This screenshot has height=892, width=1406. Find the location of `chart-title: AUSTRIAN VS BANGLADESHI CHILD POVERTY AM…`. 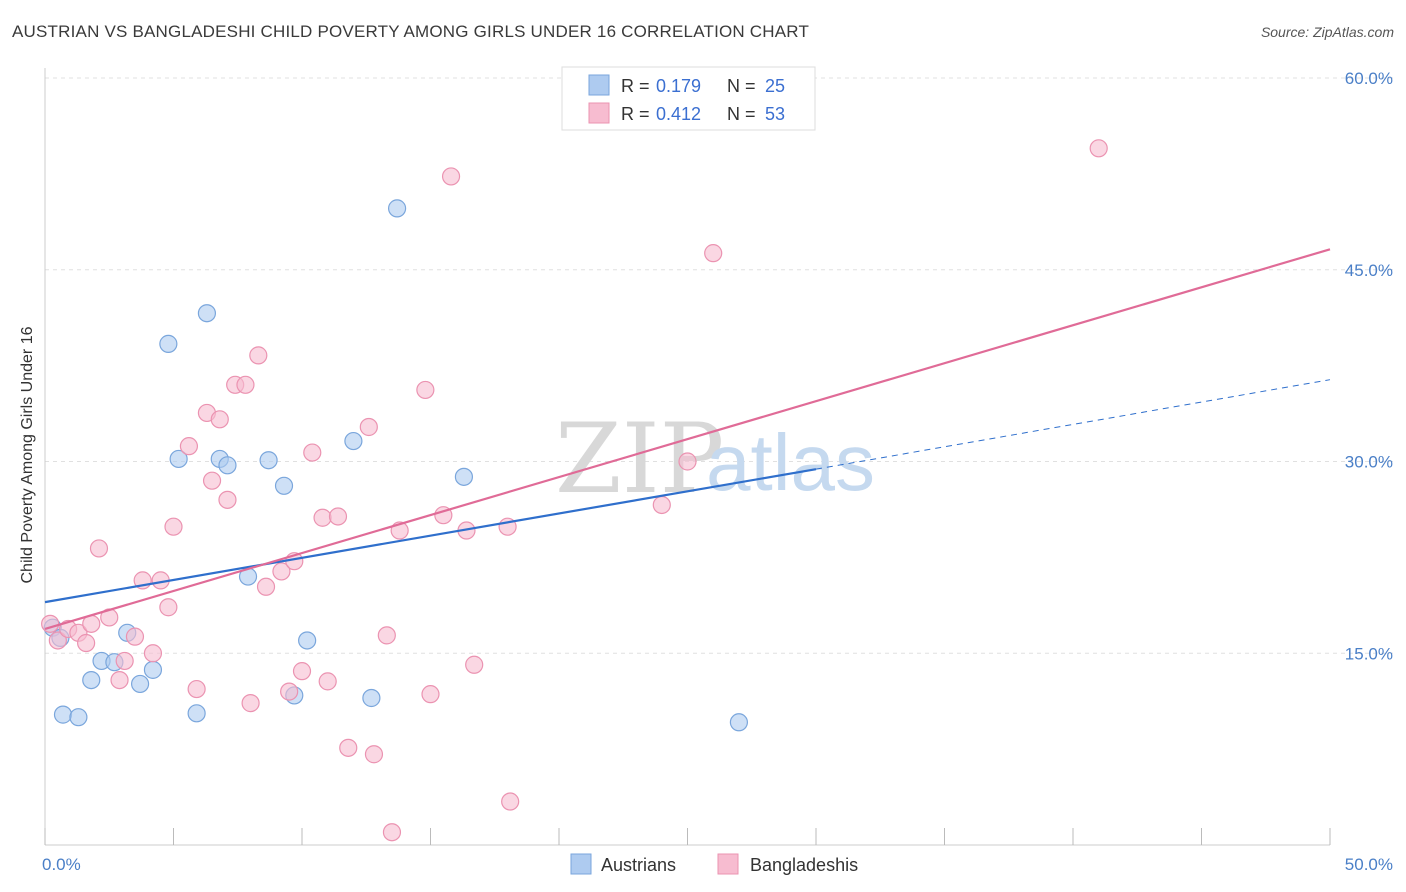

chart-title: AUSTRIAN VS BANGLADESHI CHILD POVERTY AM… is located at coordinates (411, 31).